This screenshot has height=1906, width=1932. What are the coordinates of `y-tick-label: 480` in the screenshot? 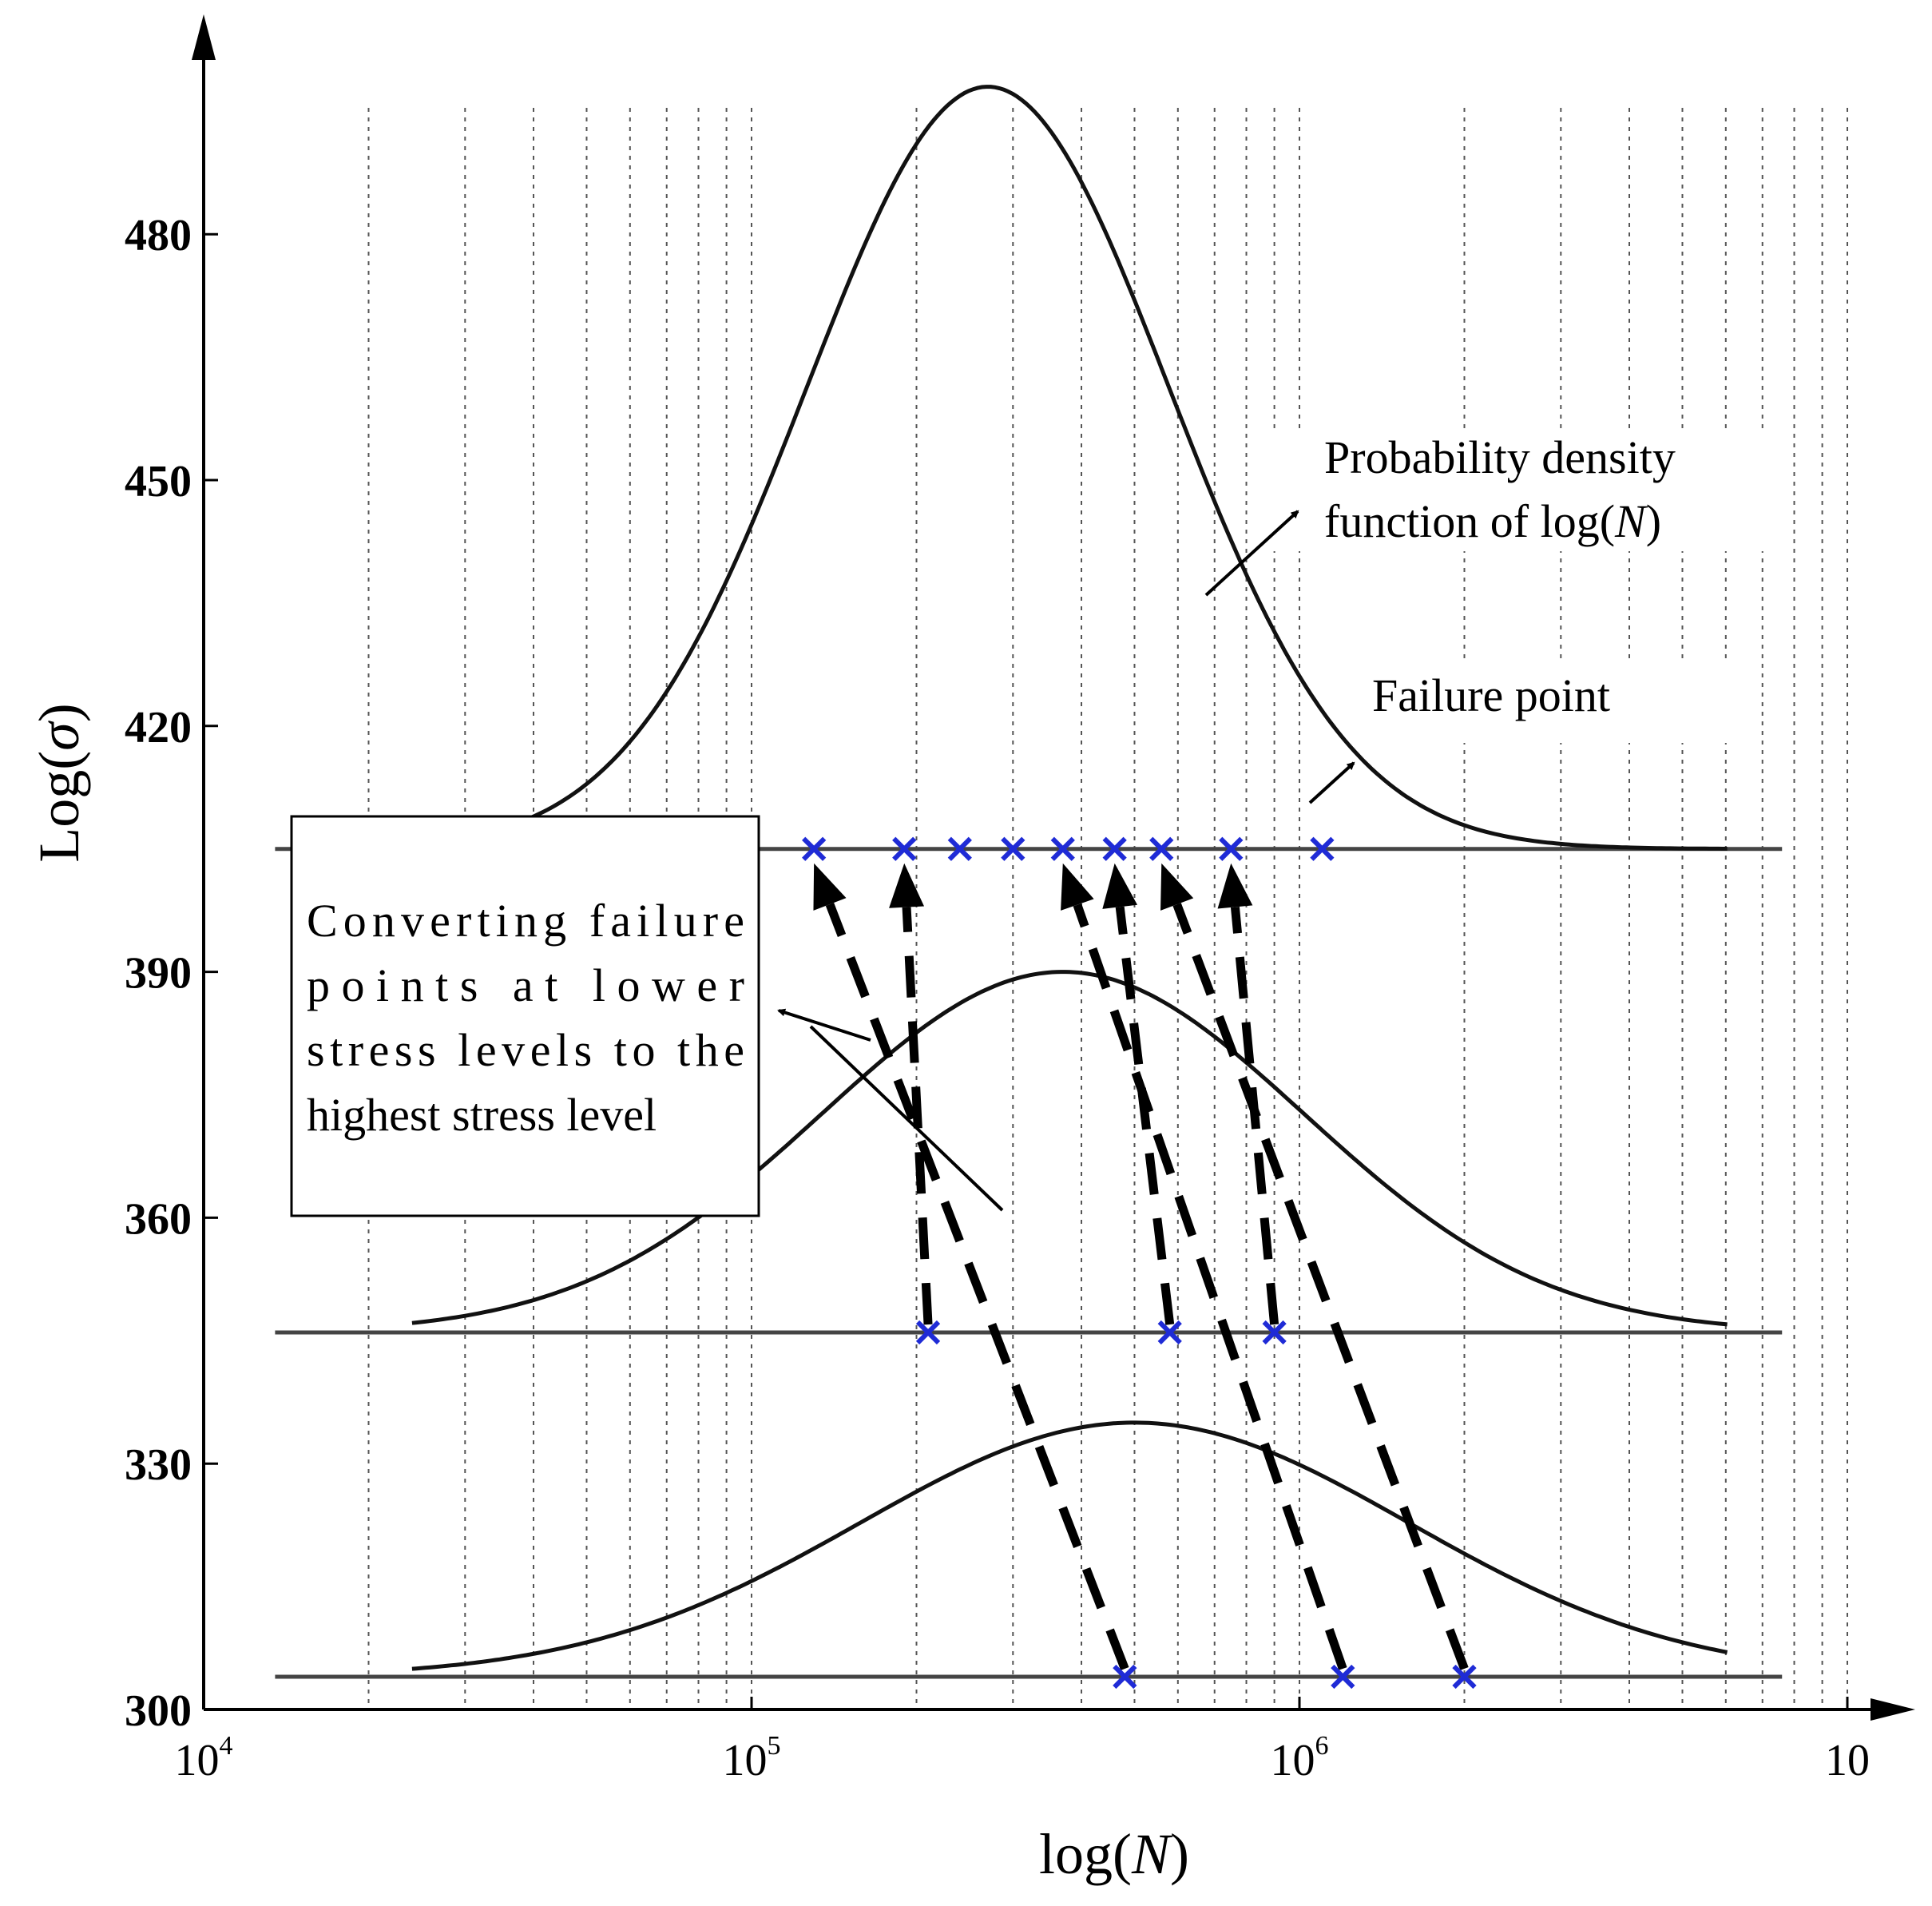 It's located at (158, 236).